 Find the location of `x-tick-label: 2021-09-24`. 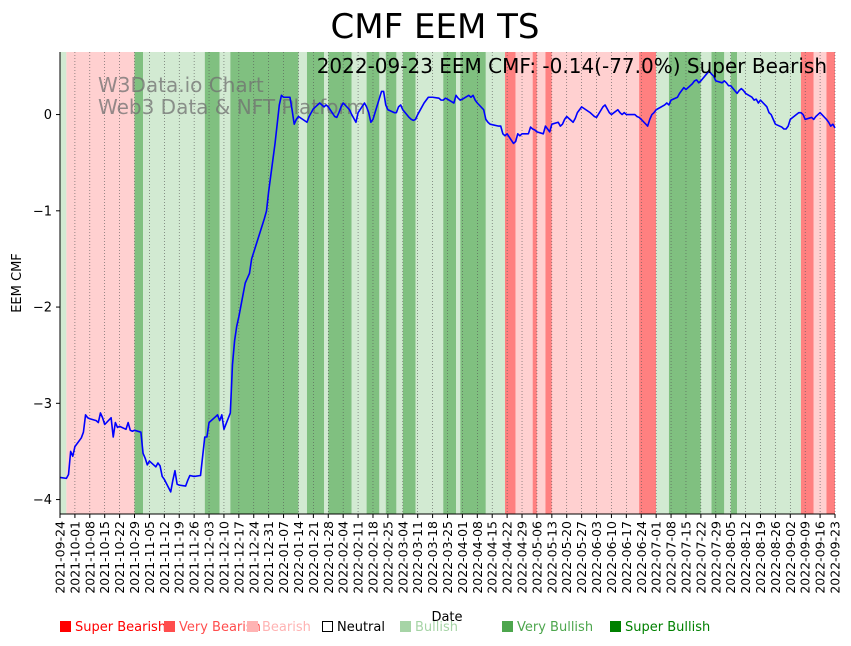

x-tick-label: 2021-09-24 is located at coordinates (60, 557).